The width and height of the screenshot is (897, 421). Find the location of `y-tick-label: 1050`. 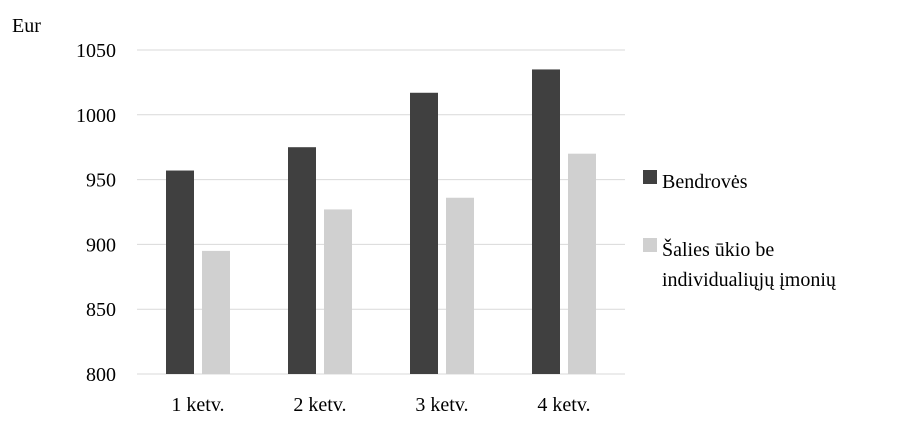

y-tick-label: 1050 is located at coordinates (96, 51).